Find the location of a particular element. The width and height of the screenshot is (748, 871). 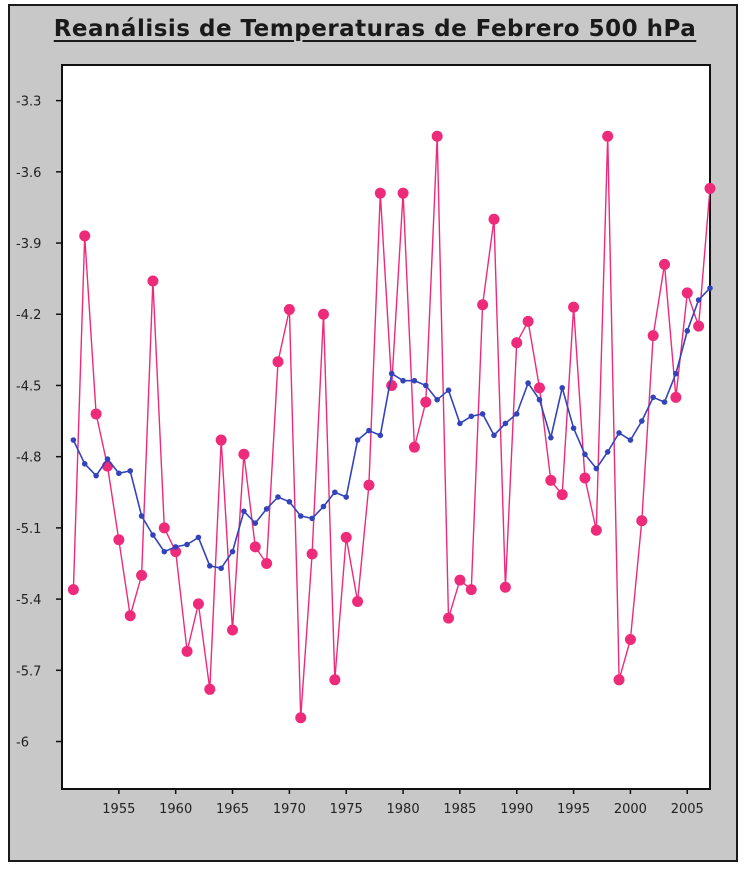

y-tick-label: -3.6 is located at coordinates (28, 173).